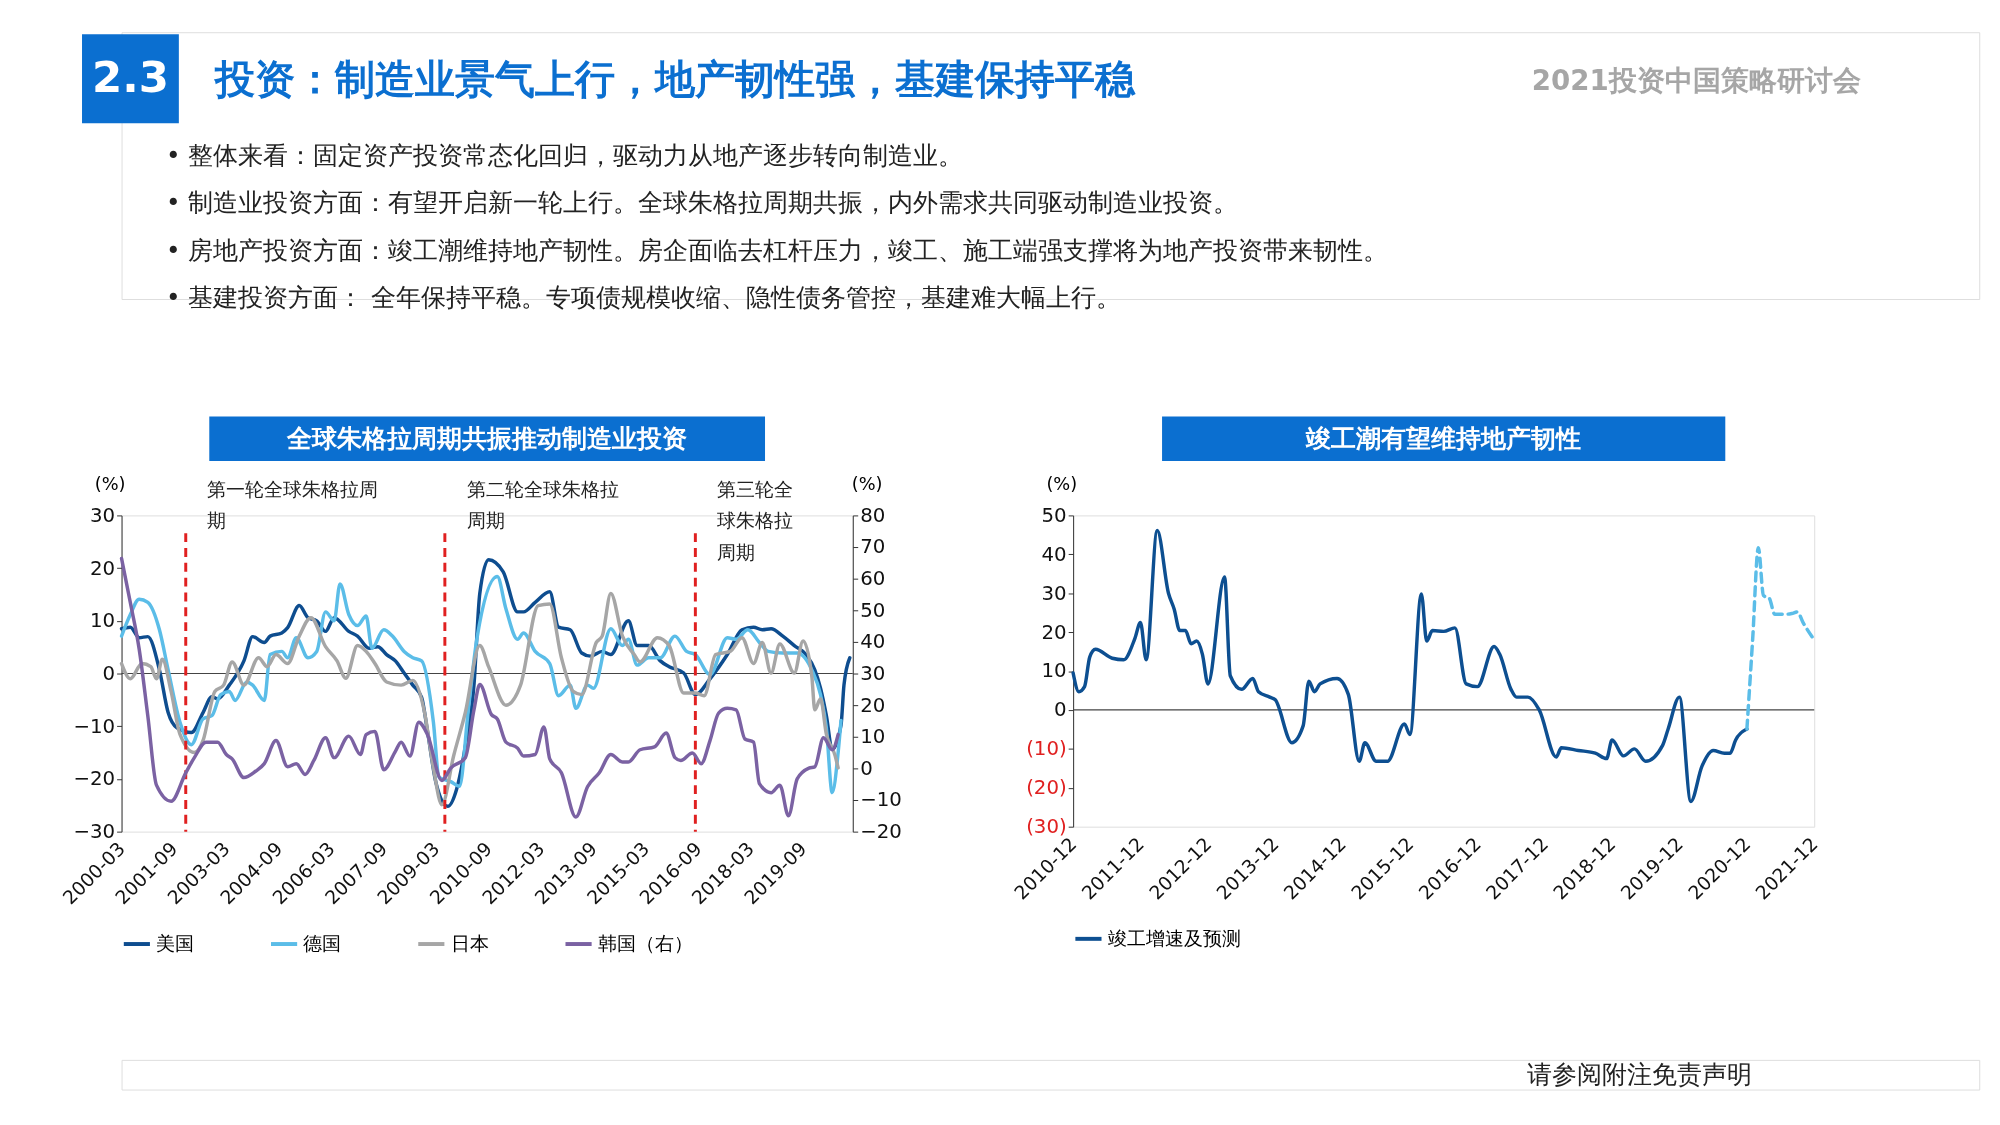 The width and height of the screenshot is (2000, 1125). I want to click on text: • 基建投资方面： 全年保持平稳。专项债规模收缩、隐性债务管控，基建难大幅上行。, so click(644, 297).